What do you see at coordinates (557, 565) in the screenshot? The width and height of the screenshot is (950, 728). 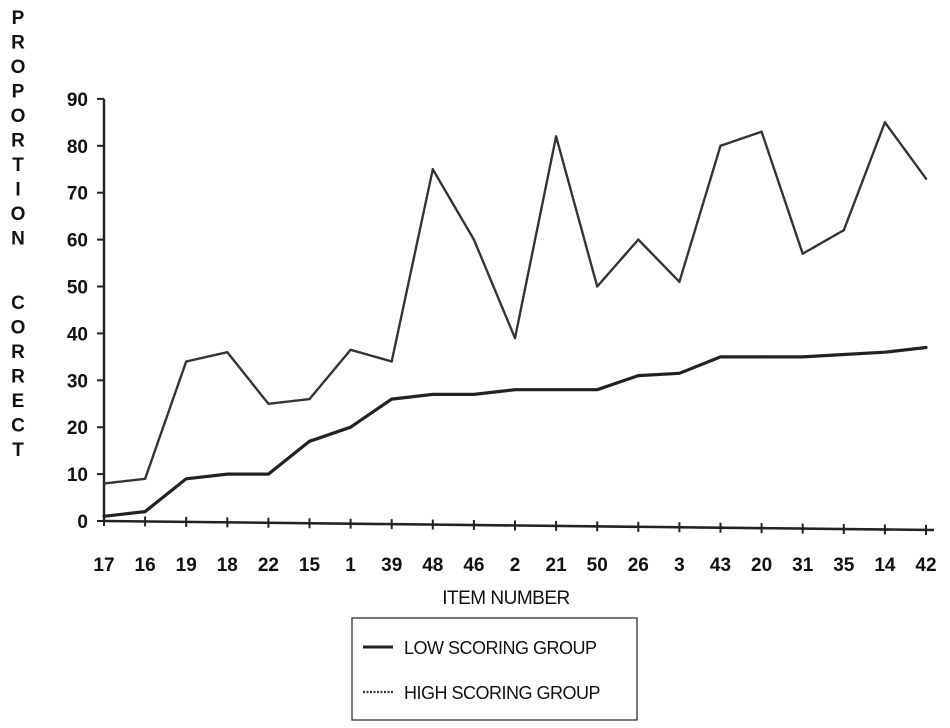 I see `x-tick-label: 21` at bounding box center [557, 565].